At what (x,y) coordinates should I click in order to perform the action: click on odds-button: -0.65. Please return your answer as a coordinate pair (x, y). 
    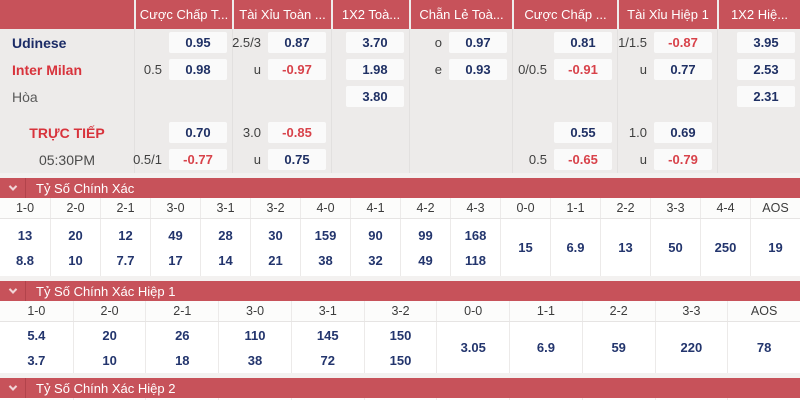
    Looking at the image, I should click on (583, 159).